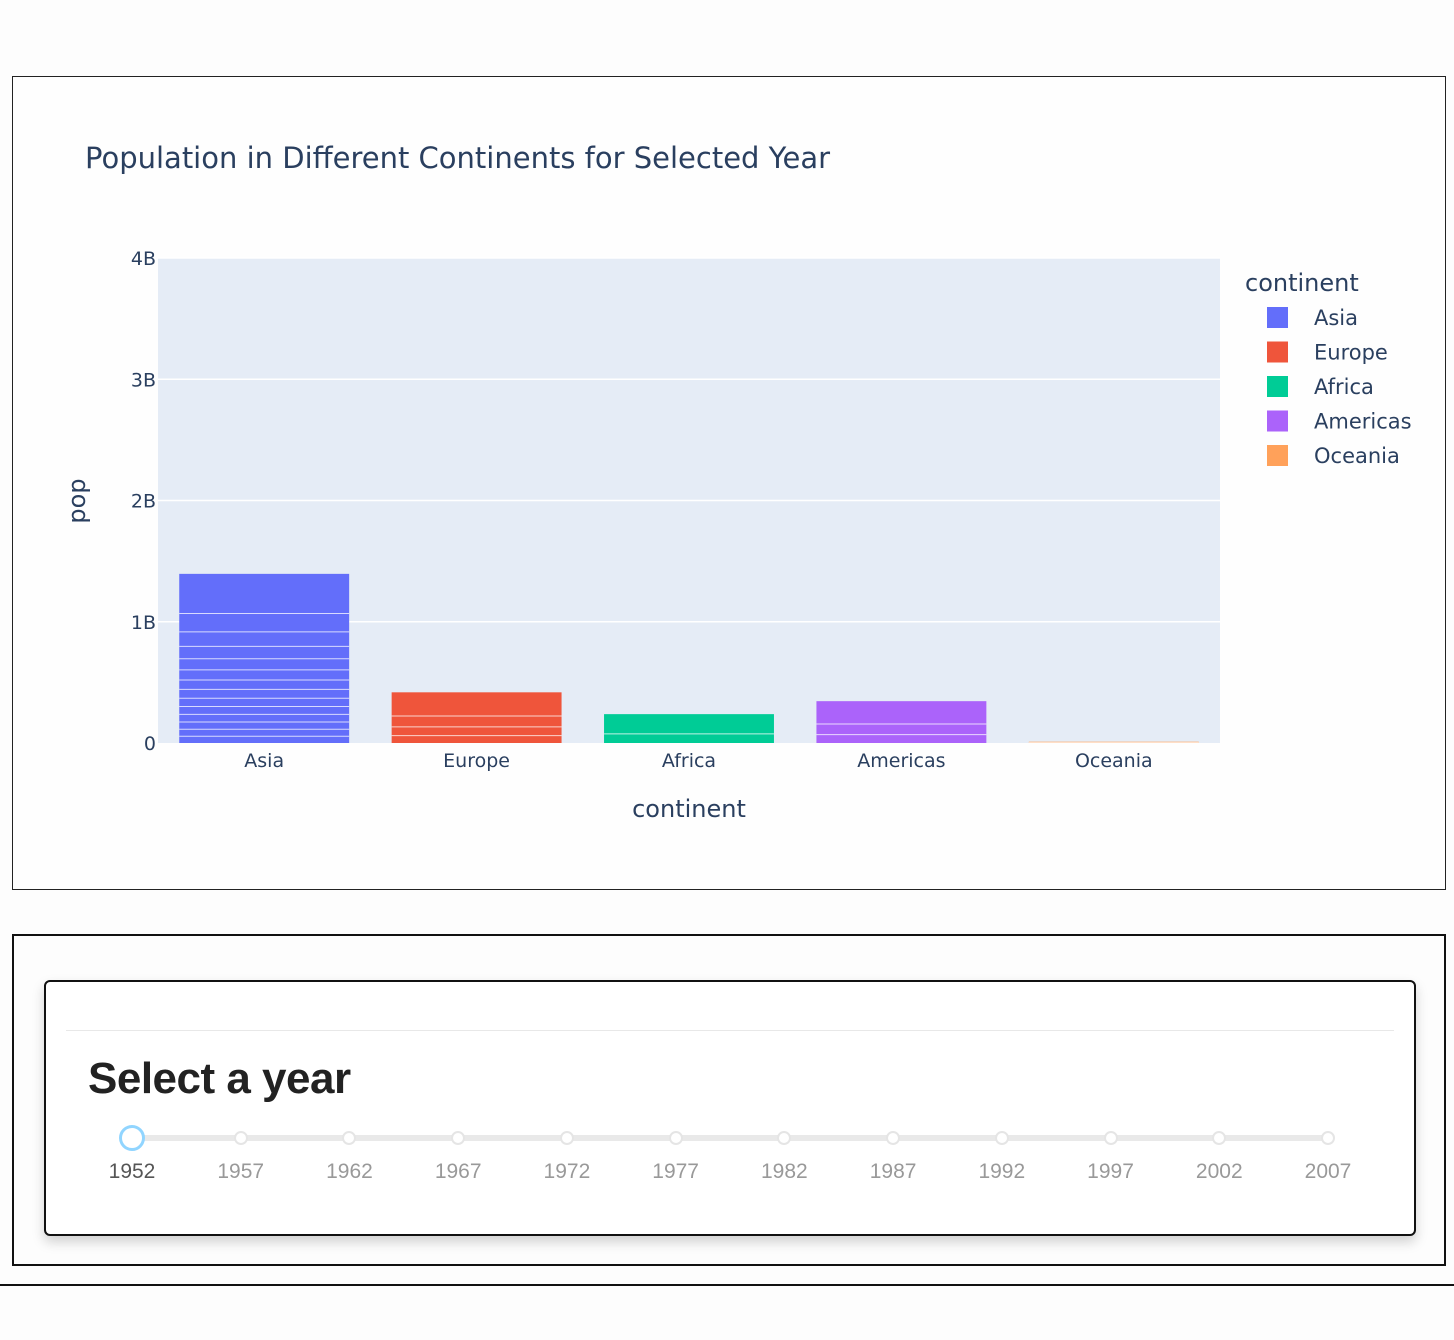 This screenshot has width=1454, height=1340. What do you see at coordinates (727, 1285) in the screenshot?
I see `page-divider` at bounding box center [727, 1285].